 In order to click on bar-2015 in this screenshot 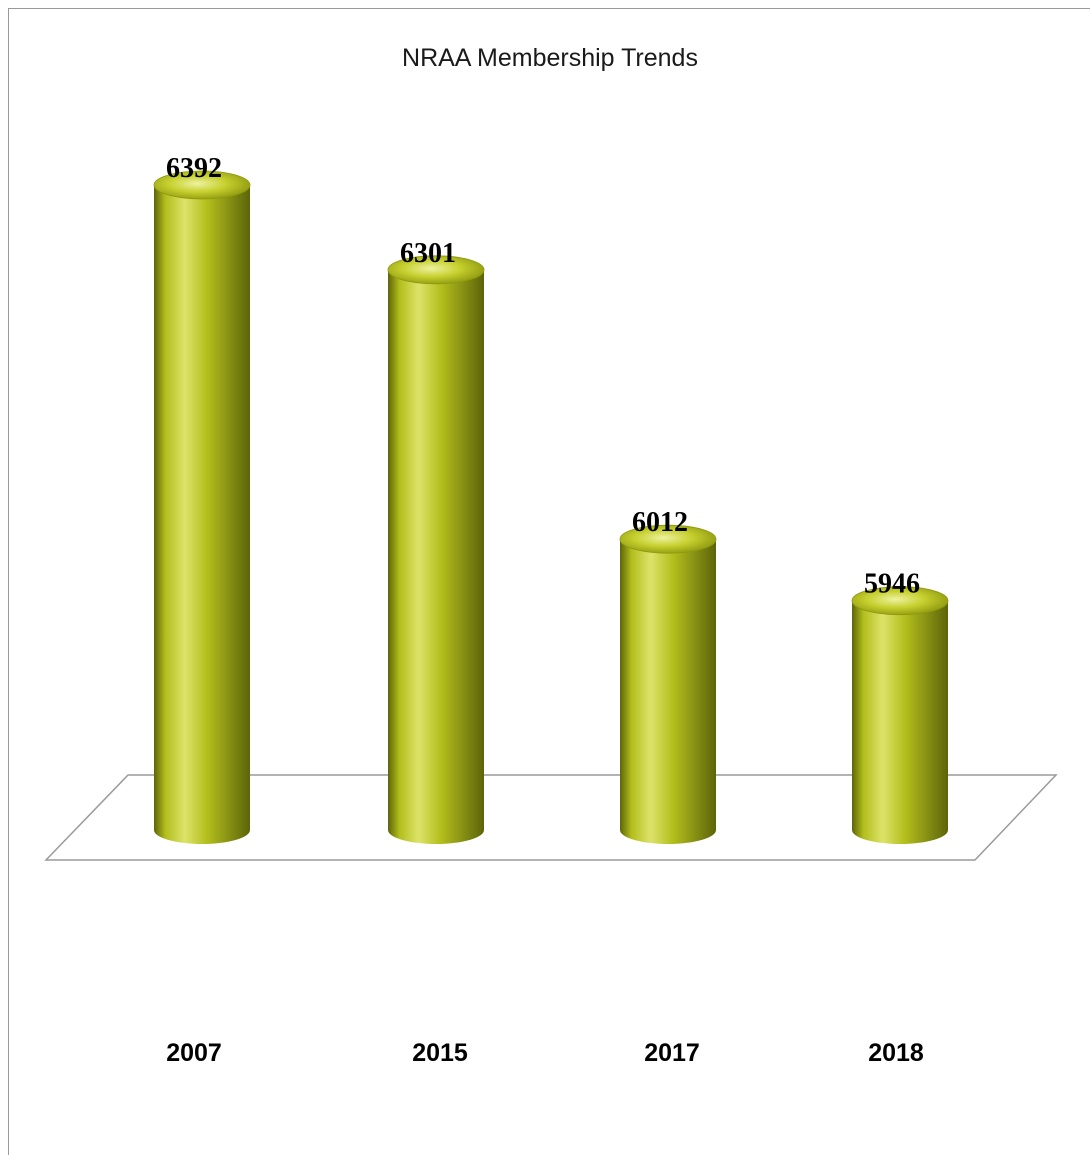, I will do `click(436, 550)`.